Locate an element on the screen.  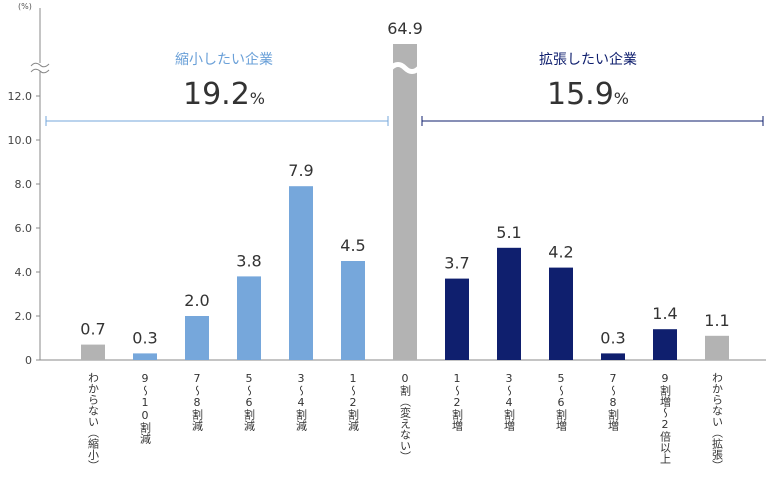
shrink-annotation-value: 19.2% is located at coordinates (224, 94).